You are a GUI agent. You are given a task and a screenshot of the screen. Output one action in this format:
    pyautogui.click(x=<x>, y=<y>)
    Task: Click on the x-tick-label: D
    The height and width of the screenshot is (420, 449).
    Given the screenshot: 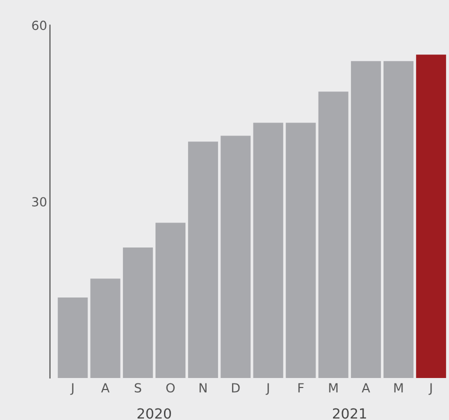 What is the action you would take?
    pyautogui.click(x=236, y=387)
    